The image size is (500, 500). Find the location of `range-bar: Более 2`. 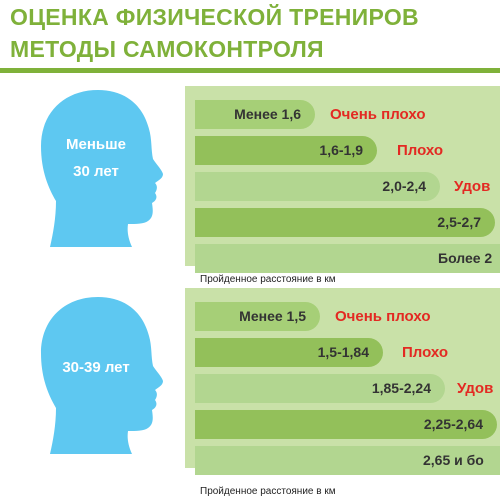

range-bar: Более 2 is located at coordinates (347, 258).